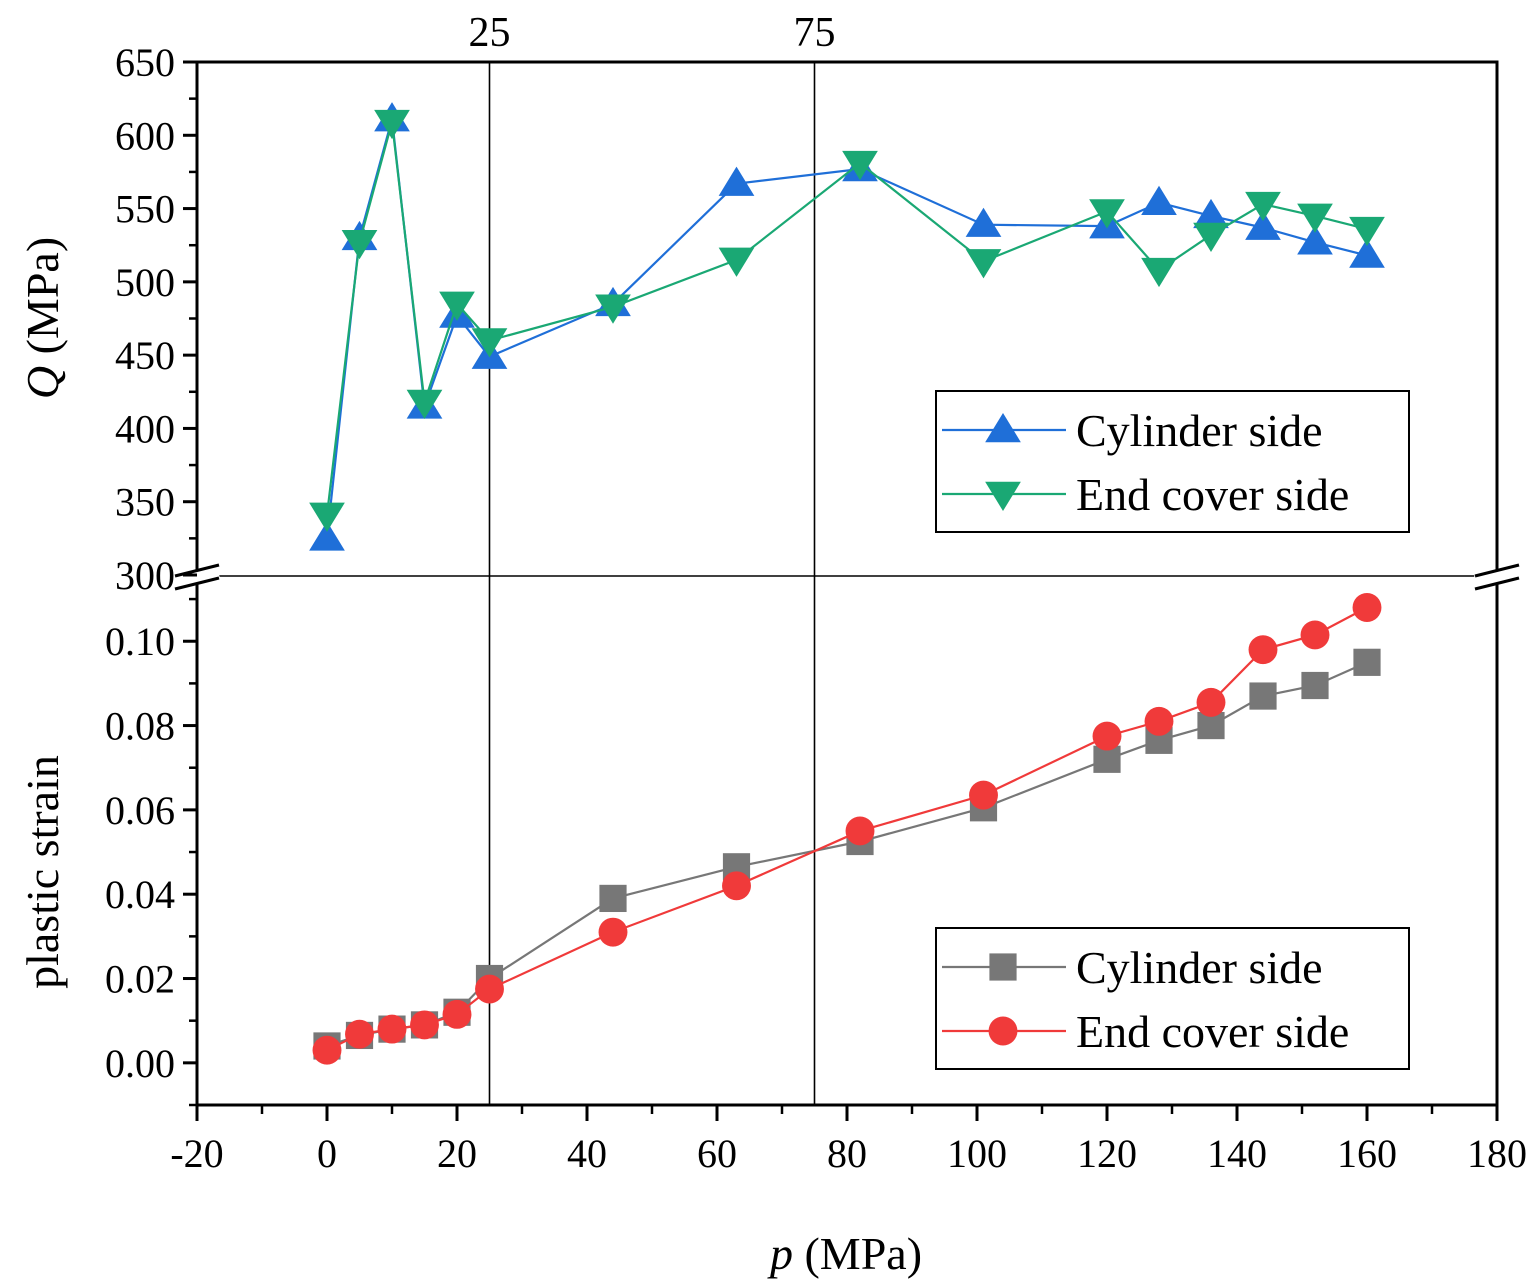 This screenshot has width=1539, height=1284. I want to click on top-y-tick-label: 350, so click(145, 502).